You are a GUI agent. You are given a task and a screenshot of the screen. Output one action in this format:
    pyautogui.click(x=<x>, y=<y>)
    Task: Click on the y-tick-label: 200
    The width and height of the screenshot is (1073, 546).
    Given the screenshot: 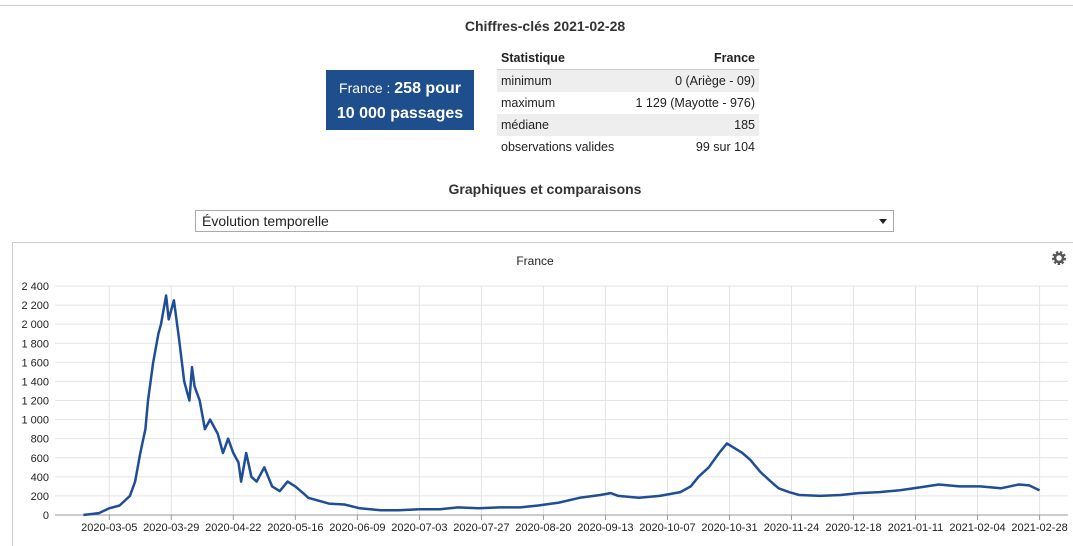 What is the action you would take?
    pyautogui.click(x=40, y=497)
    